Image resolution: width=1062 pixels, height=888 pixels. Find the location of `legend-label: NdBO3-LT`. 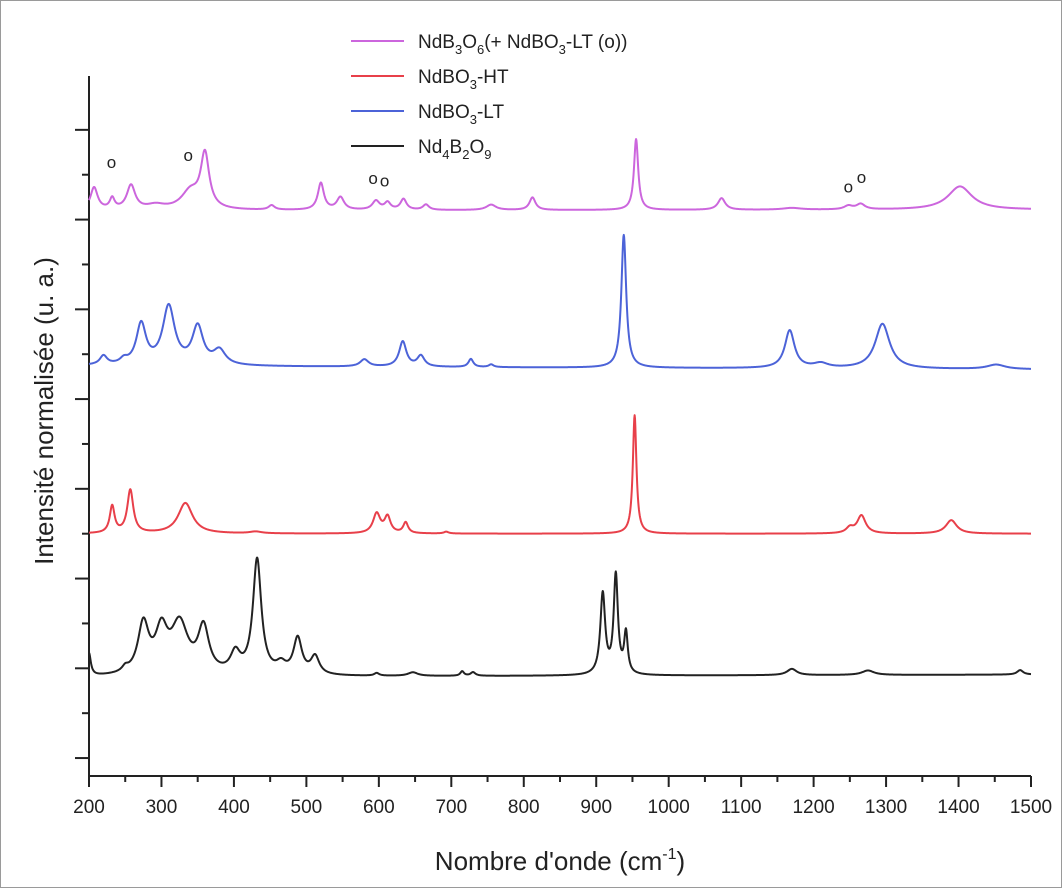

legend-label: NdBO3-LT is located at coordinates (461, 114).